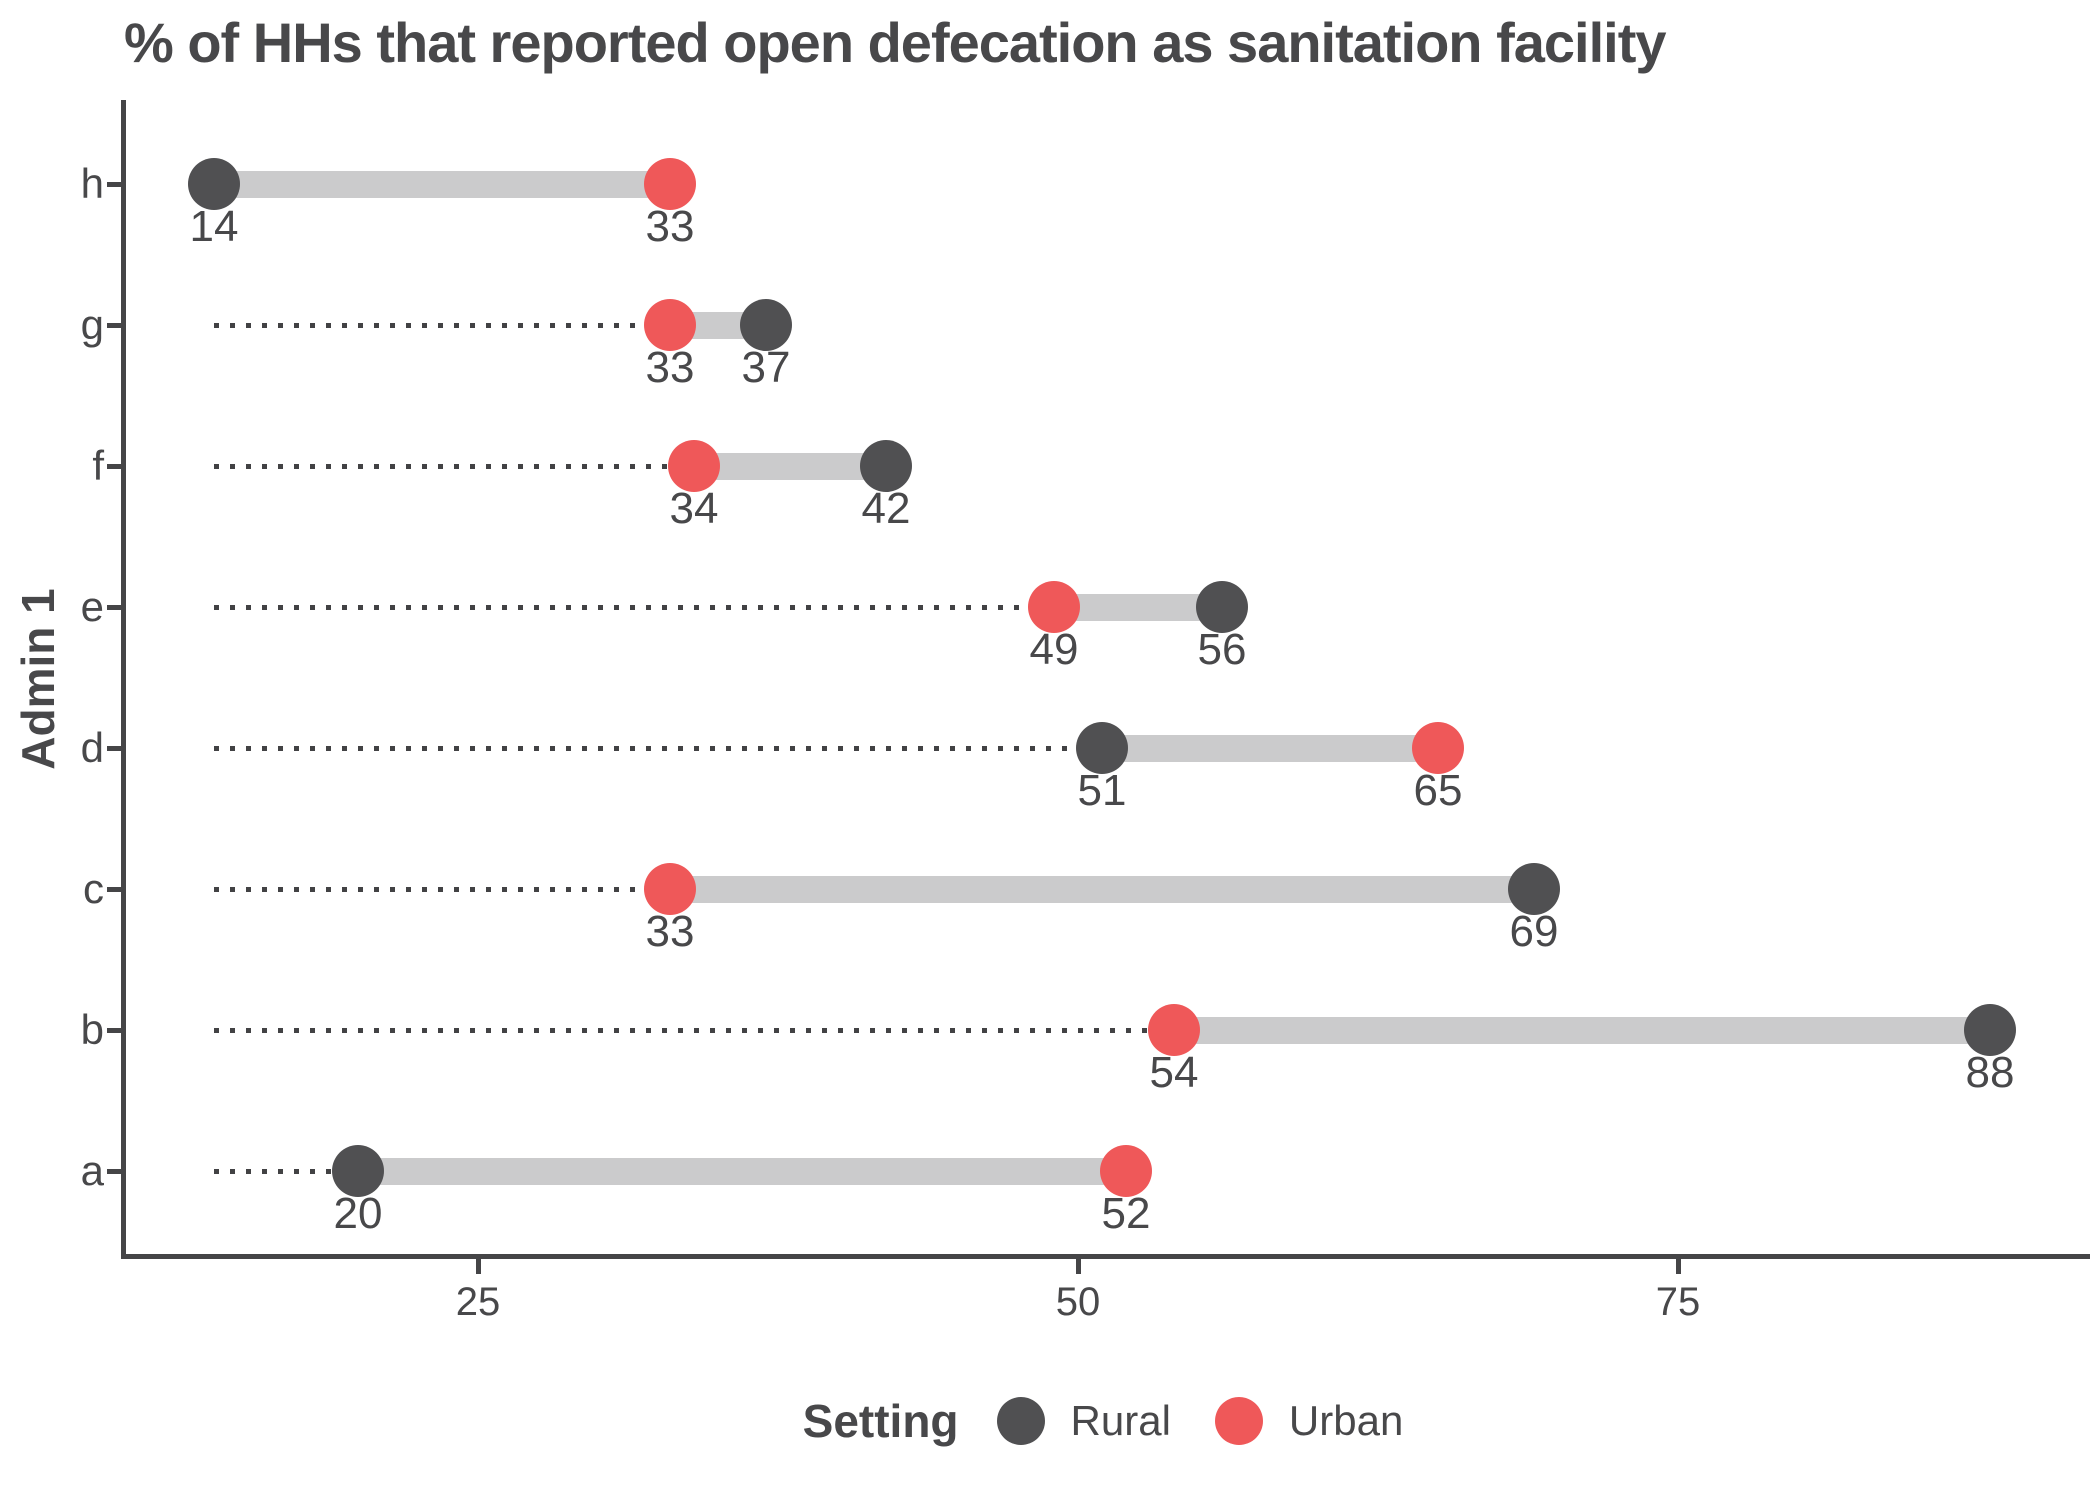  I want to click on rural-value-label: 88, so click(1990, 1072).